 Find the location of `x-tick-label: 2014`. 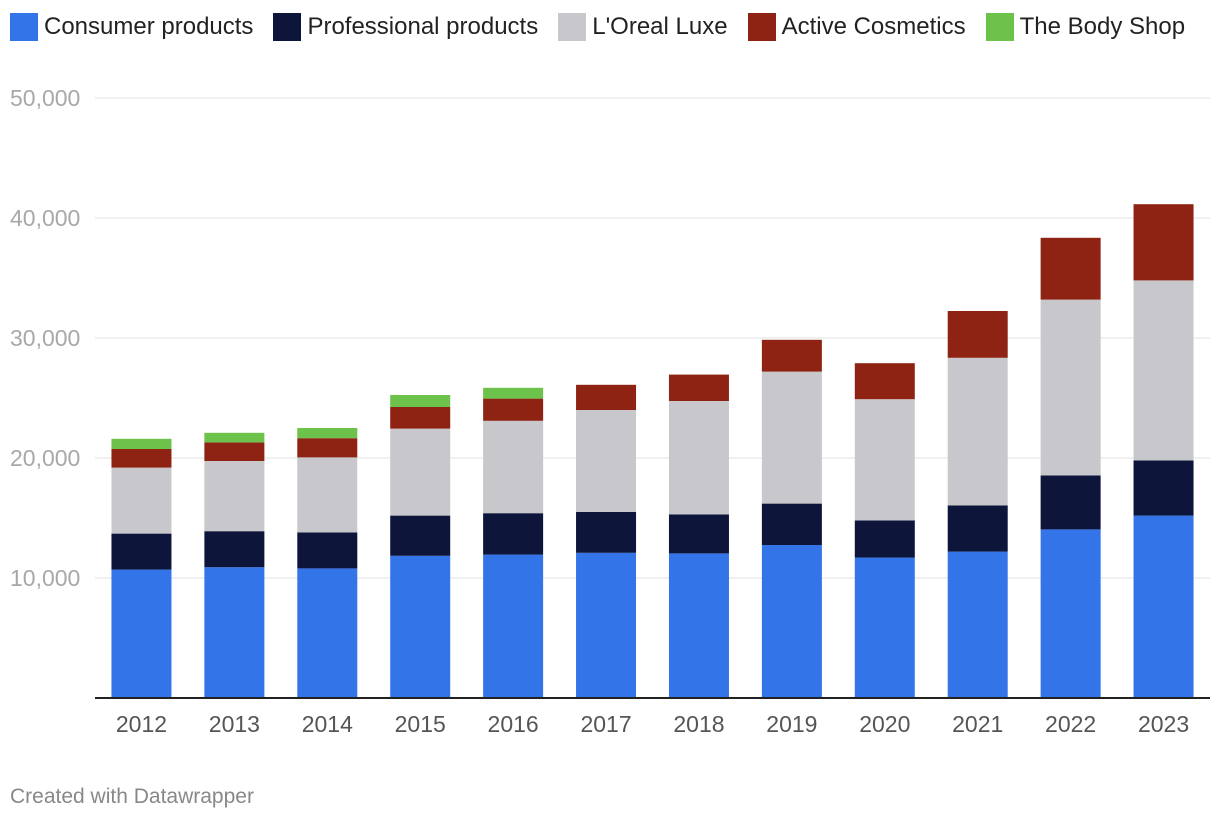

x-tick-label: 2014 is located at coordinates (327, 724).